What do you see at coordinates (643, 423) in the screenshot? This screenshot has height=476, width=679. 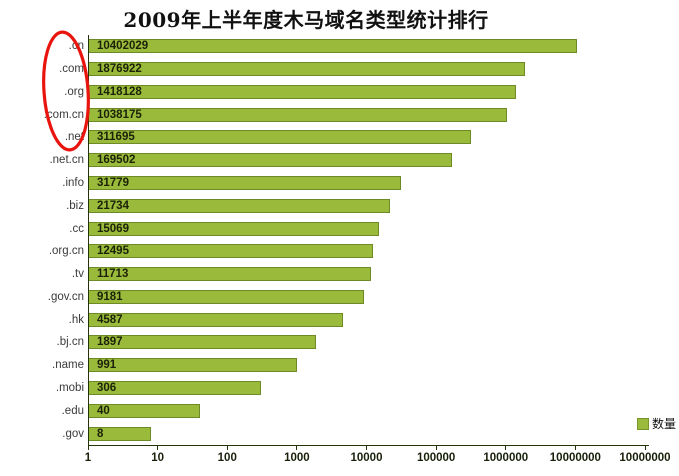 I see `legend-swatch-icon` at bounding box center [643, 423].